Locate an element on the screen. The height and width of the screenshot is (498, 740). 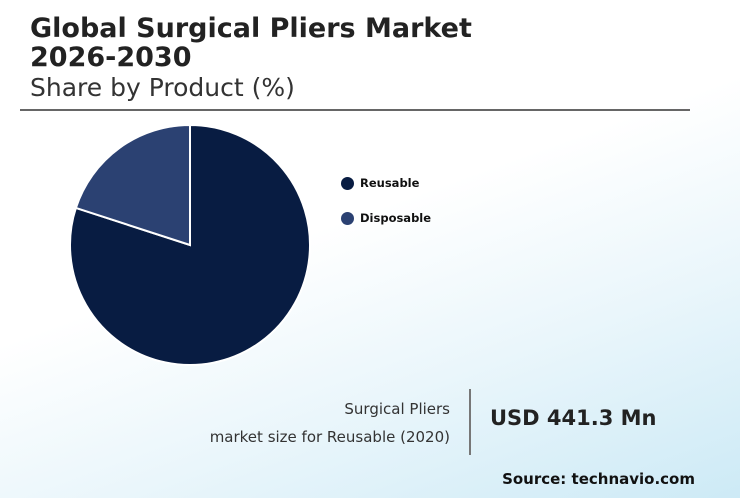
legend-item-reusable: Reusable is located at coordinates (386, 183).